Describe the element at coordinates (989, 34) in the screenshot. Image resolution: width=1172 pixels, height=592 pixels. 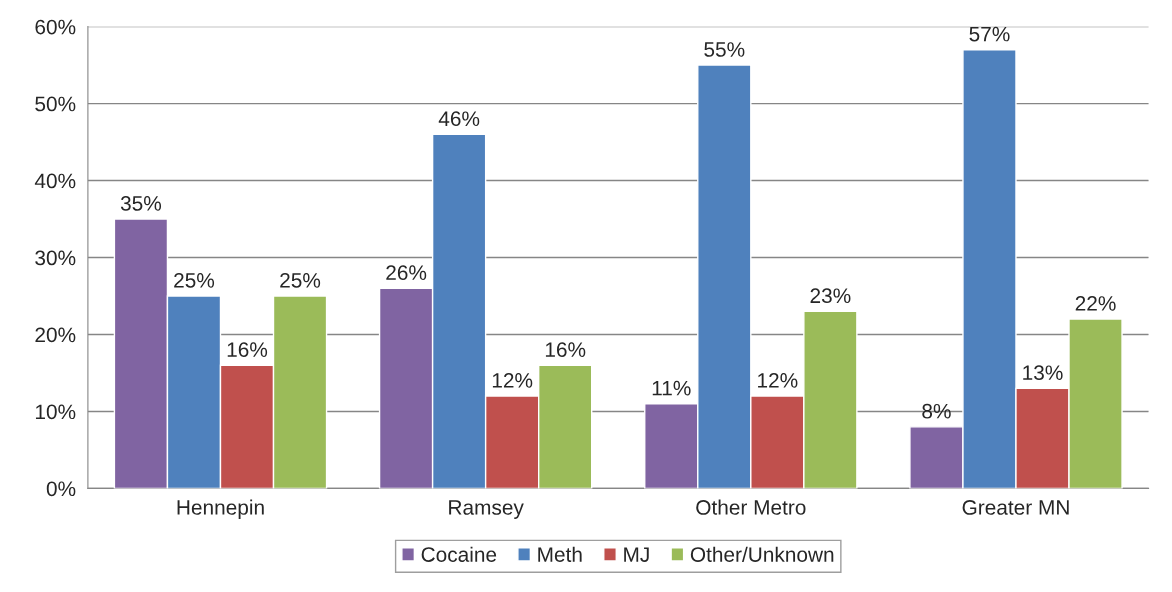
I see `data-label: 57%` at that location.